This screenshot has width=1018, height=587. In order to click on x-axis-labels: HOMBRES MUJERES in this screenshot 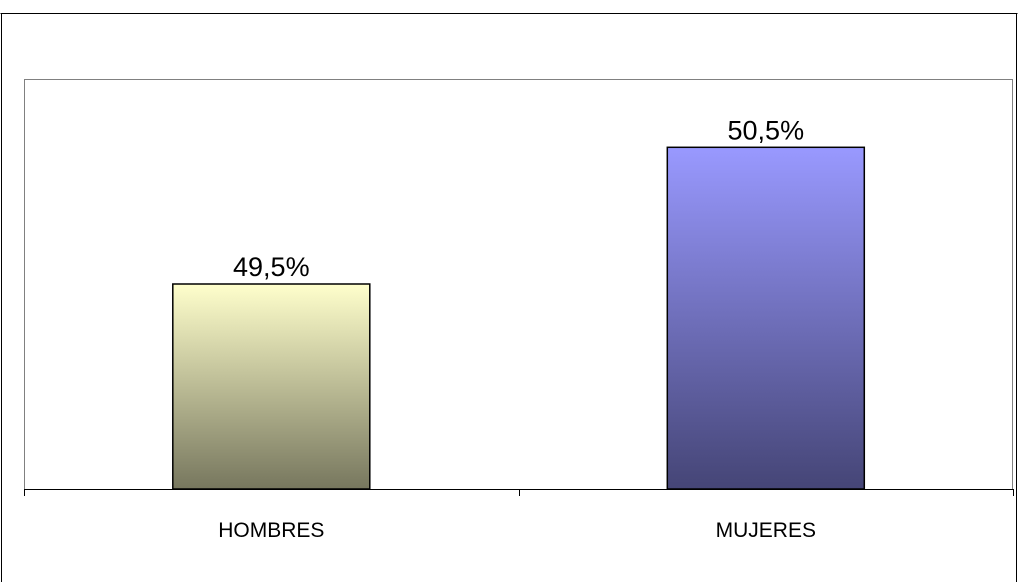, I will do `click(517, 530)`.